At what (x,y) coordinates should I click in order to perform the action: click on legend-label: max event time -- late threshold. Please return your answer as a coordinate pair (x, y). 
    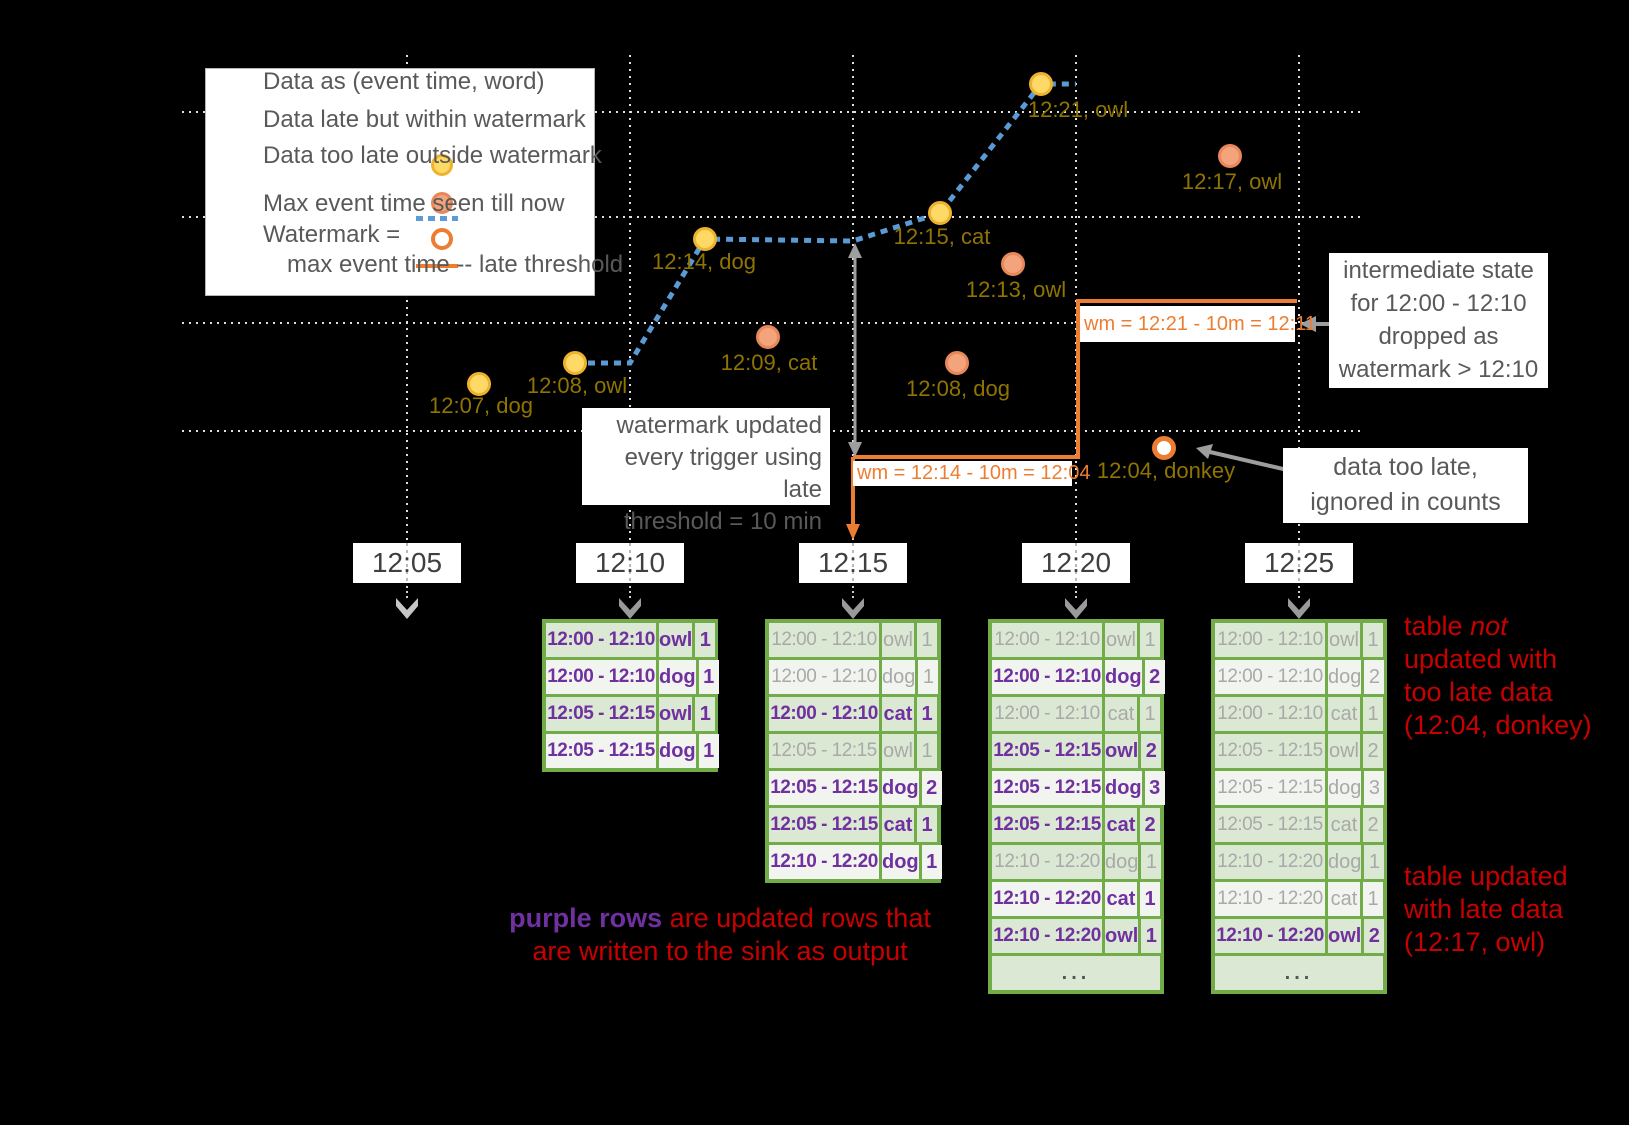
    Looking at the image, I should click on (455, 264).